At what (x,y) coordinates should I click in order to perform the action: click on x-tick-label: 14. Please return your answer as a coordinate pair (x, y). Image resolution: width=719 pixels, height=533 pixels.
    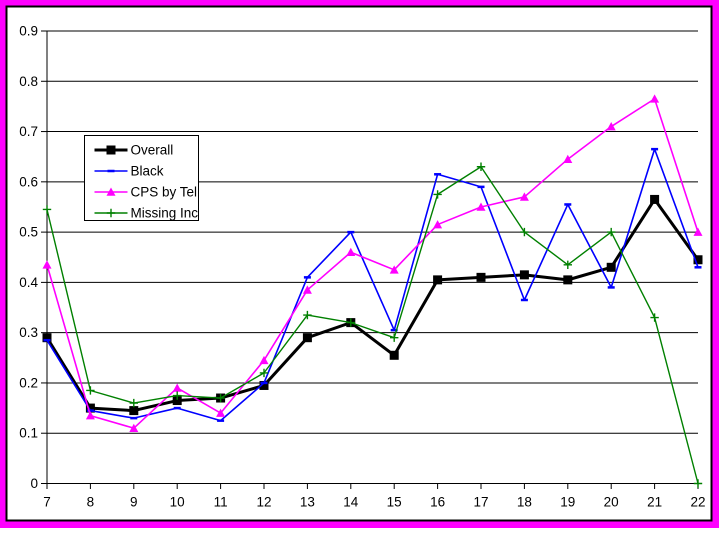
    Looking at the image, I should click on (351, 502).